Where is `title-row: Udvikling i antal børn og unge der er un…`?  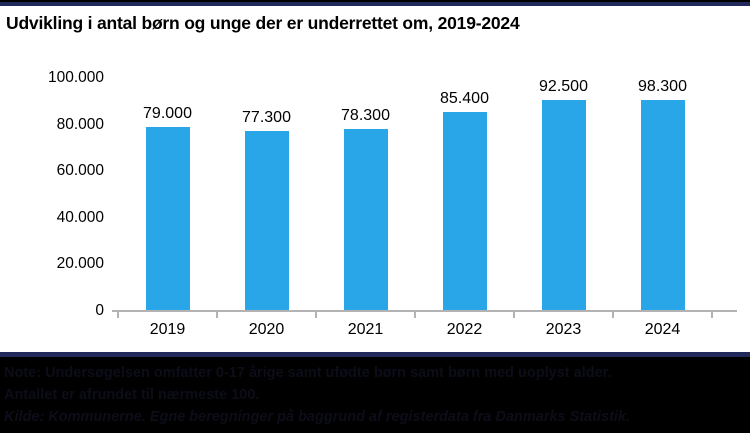 title-row: Udvikling i antal børn og unge der er un… is located at coordinates (375, 23).